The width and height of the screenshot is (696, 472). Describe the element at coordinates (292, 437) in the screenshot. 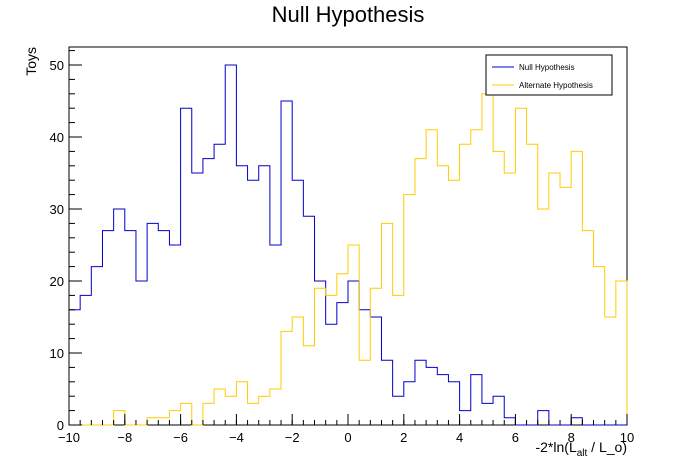

I see `x-tick-label: −2` at that location.